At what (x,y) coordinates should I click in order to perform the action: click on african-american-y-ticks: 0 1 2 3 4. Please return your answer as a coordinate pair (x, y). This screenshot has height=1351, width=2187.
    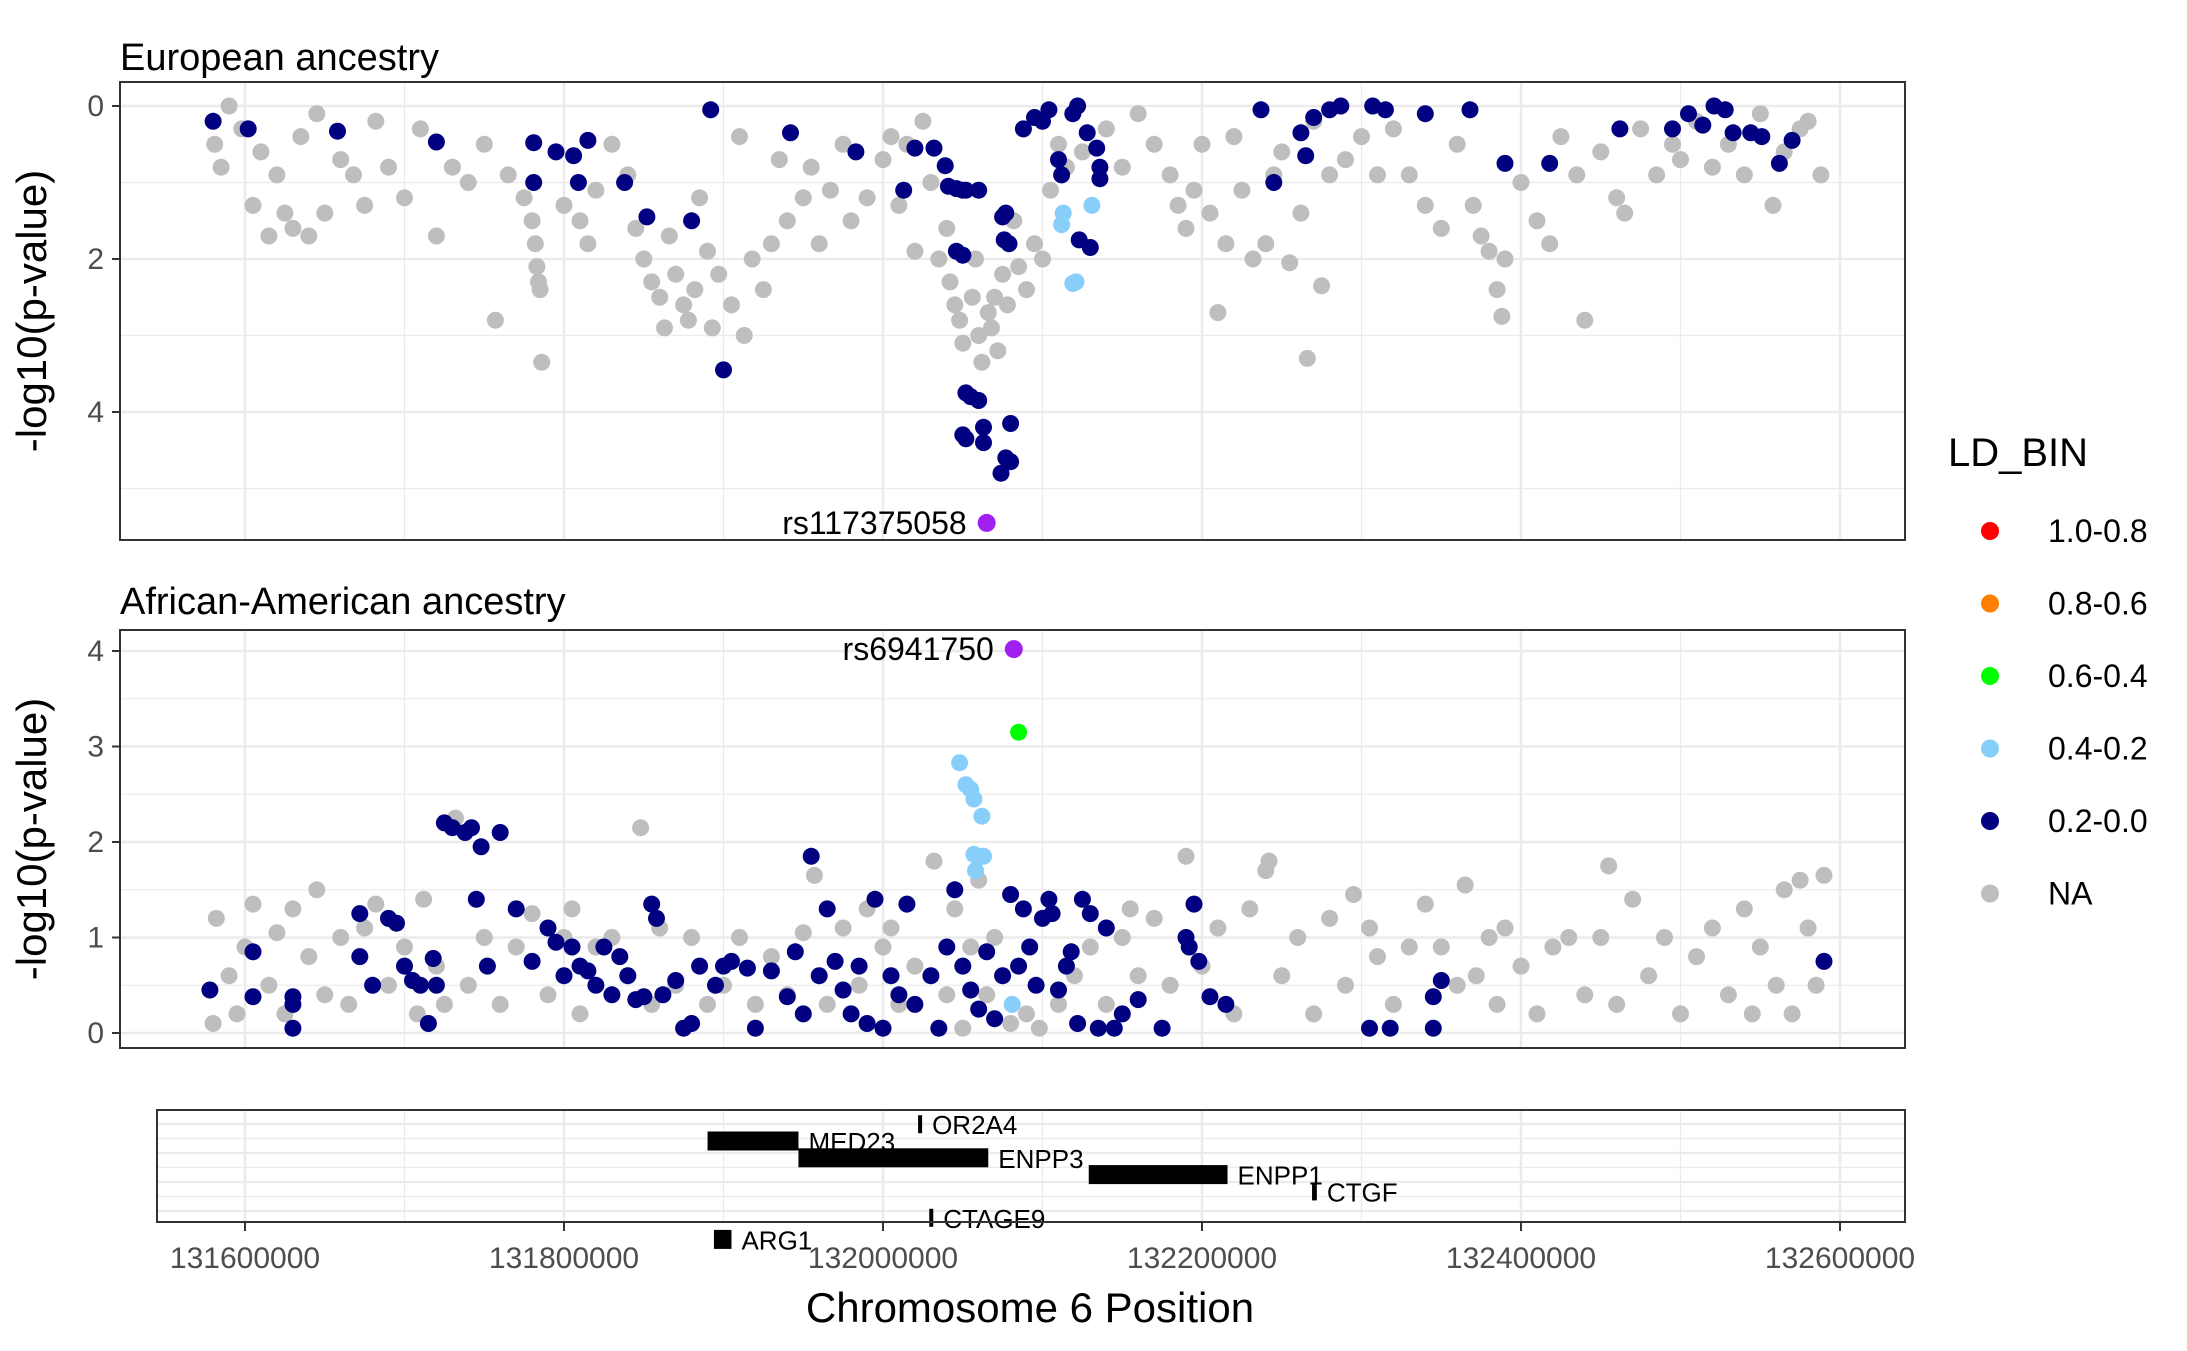
    Looking at the image, I should click on (103, 842).